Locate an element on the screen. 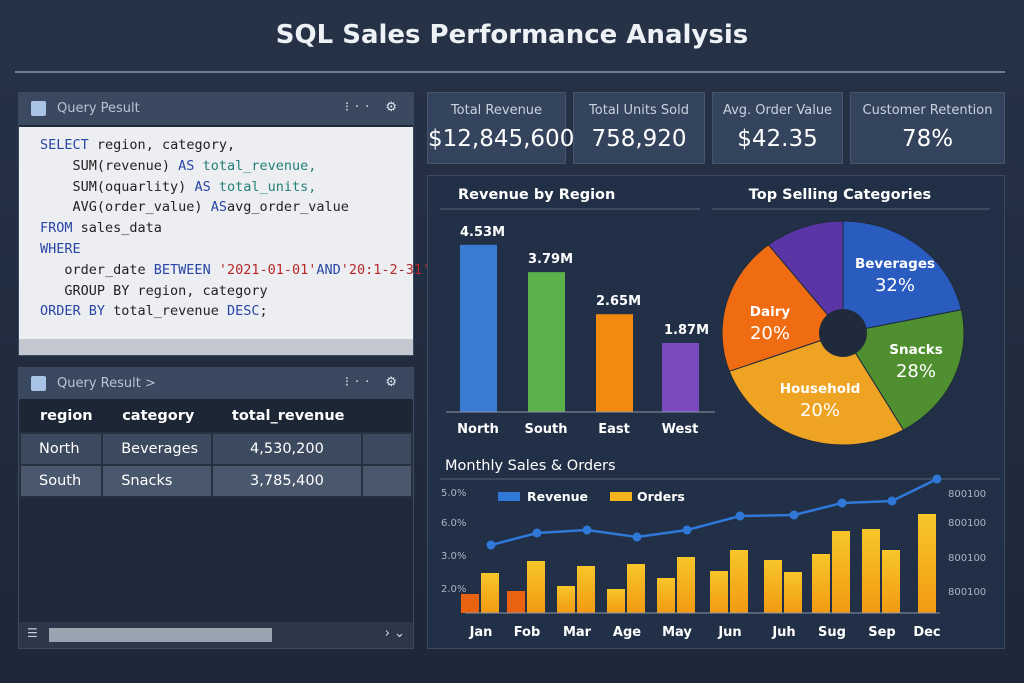  kpi-card: Customer Retention 78% is located at coordinates (927, 128).